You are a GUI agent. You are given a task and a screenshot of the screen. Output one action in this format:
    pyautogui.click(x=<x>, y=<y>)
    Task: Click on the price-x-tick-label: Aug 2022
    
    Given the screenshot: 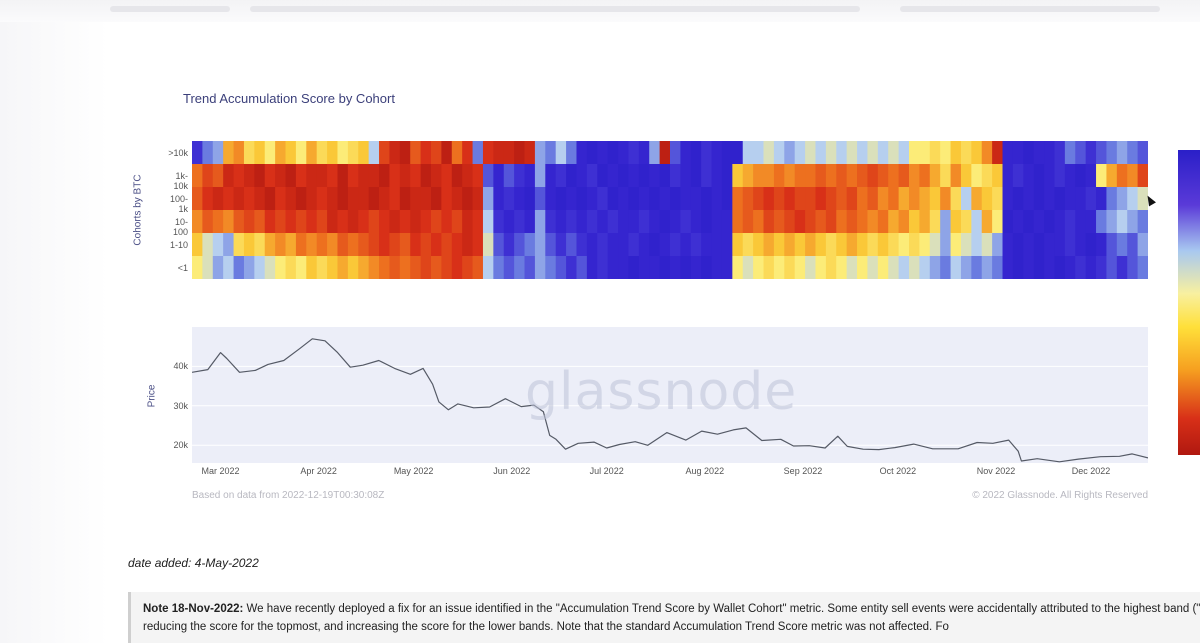 What is the action you would take?
    pyautogui.click(x=705, y=471)
    